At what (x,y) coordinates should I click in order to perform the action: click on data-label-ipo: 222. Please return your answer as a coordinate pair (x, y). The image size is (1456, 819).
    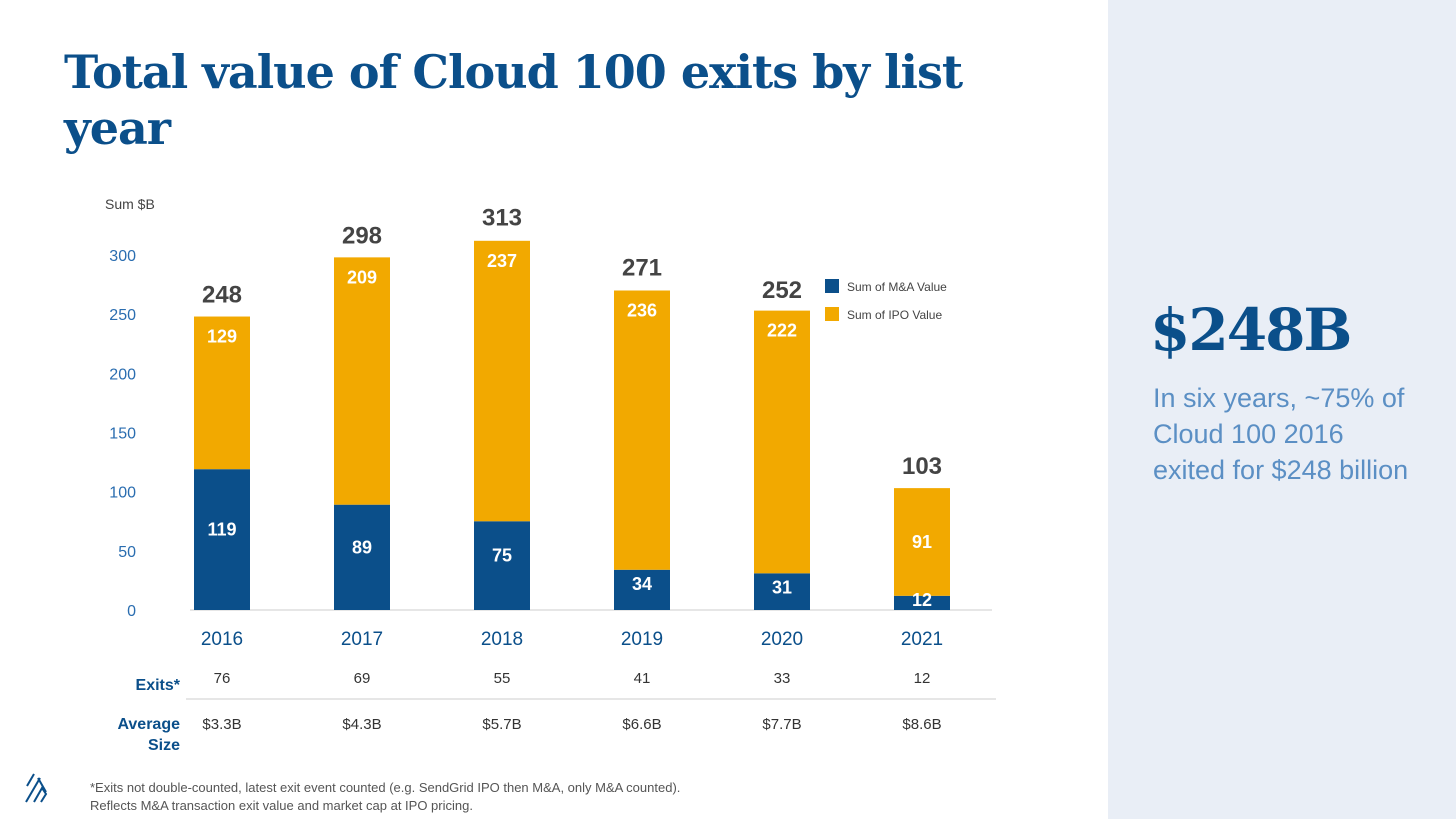
    Looking at the image, I should click on (782, 331).